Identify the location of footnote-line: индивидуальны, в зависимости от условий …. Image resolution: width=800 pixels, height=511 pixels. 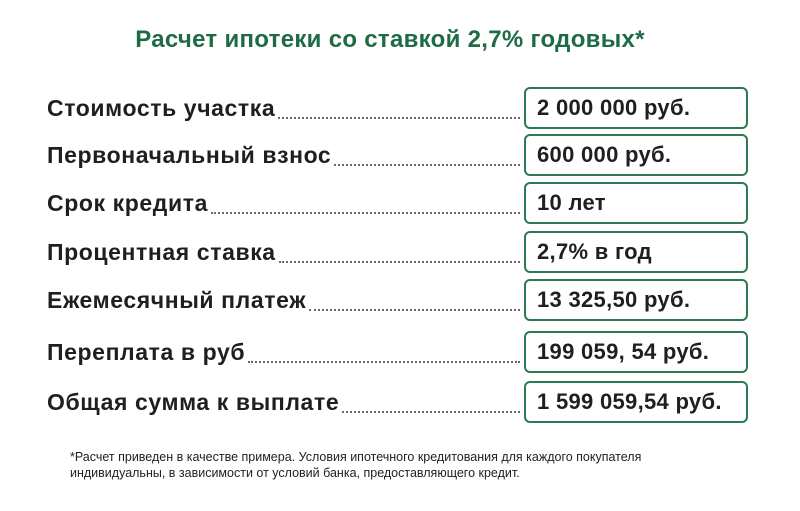
(295, 473).